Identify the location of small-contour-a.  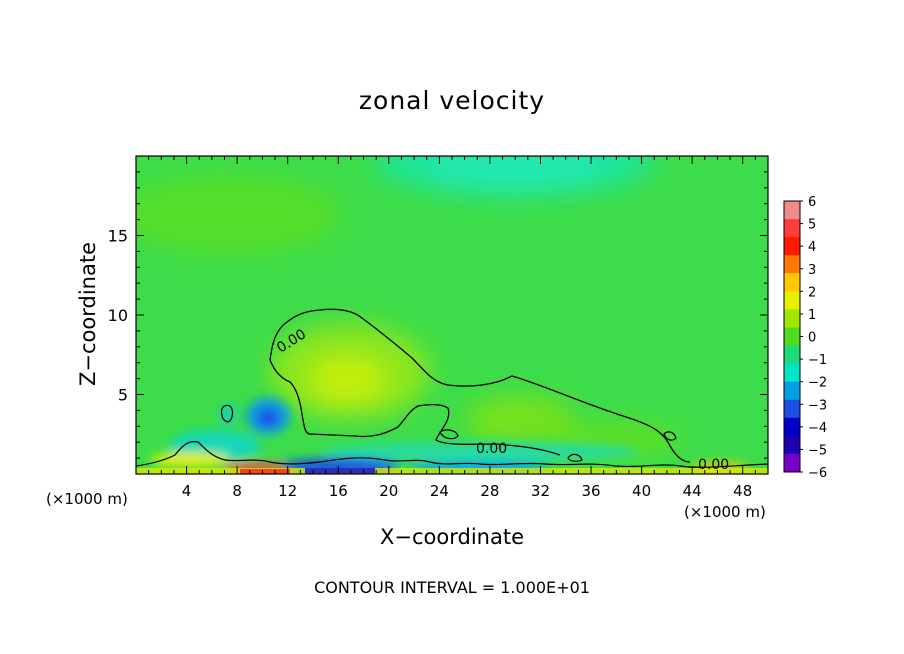
(227, 413).